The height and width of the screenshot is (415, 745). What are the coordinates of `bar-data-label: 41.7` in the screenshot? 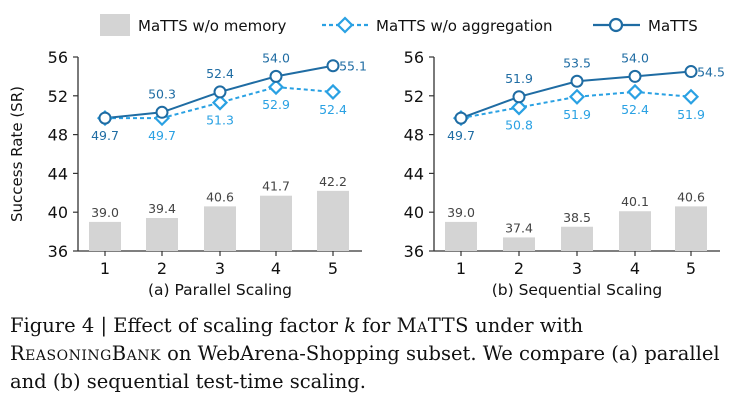 It's located at (276, 186).